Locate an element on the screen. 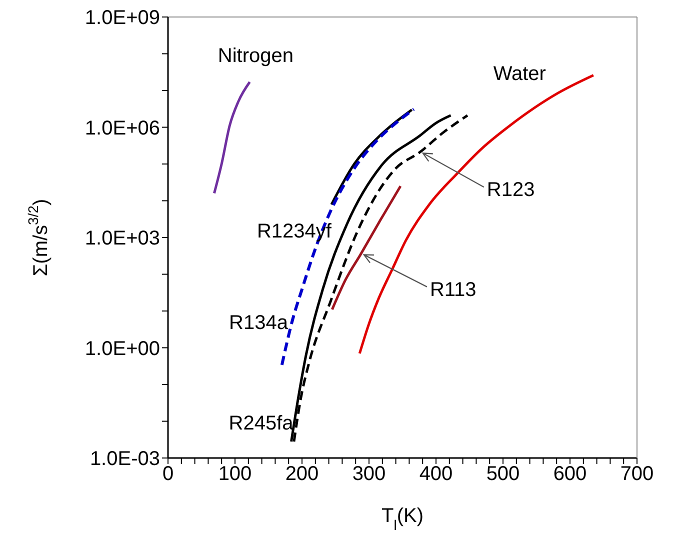 Image resolution: width=687 pixels, height=550 pixels. x-tick-label: 100 is located at coordinates (235, 474).